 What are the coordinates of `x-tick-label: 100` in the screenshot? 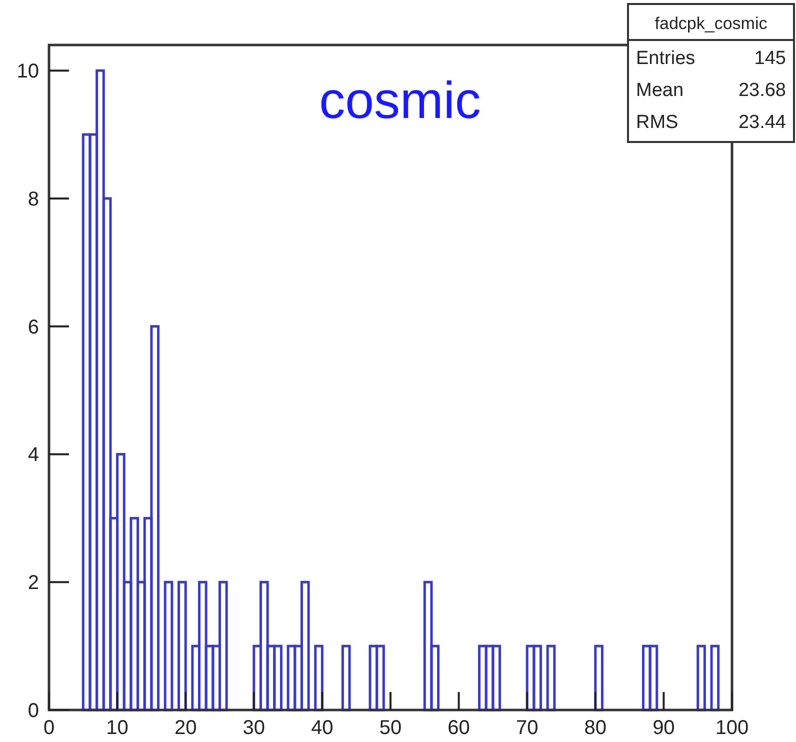 It's located at (732, 728).